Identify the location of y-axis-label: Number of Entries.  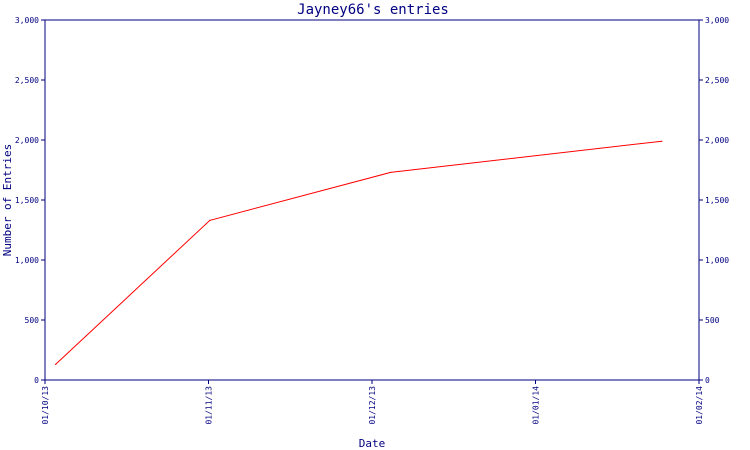
(7, 200).